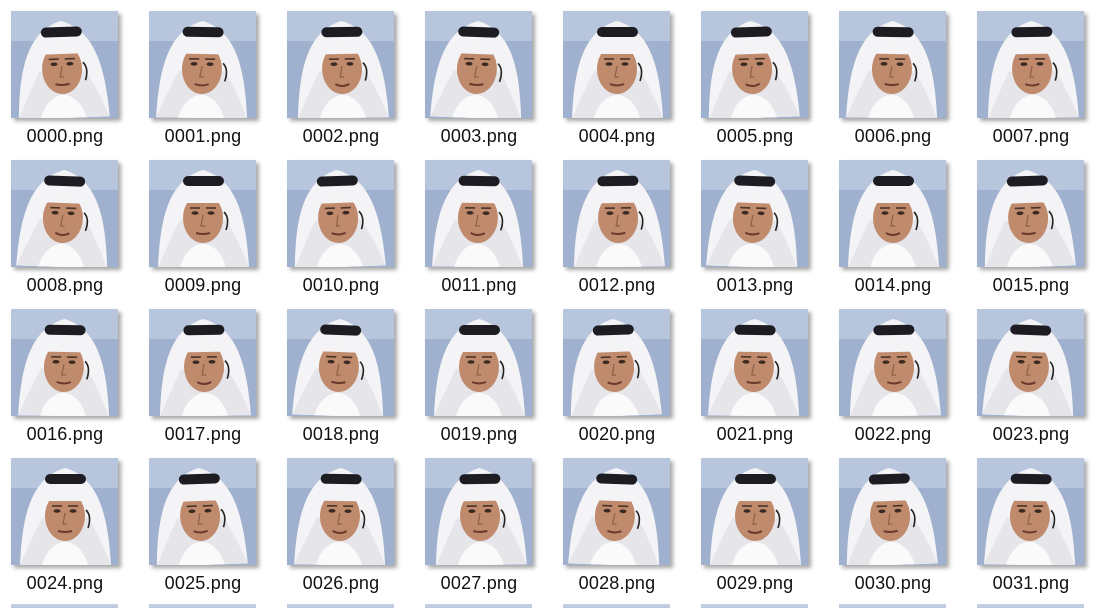 This screenshot has width=1097, height=608. I want to click on file-name-label: 0003.png, so click(479, 136).